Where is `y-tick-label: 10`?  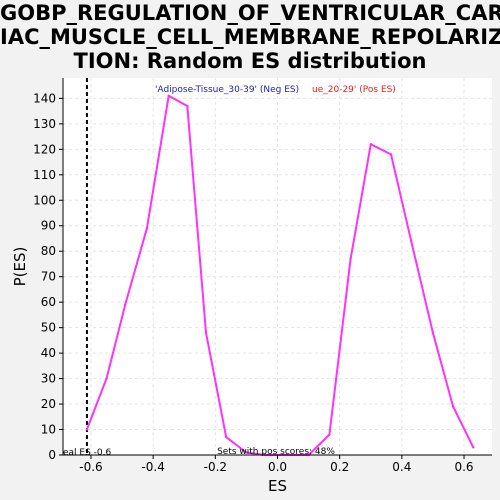 y-tick-label: 10 is located at coordinates (48, 430).